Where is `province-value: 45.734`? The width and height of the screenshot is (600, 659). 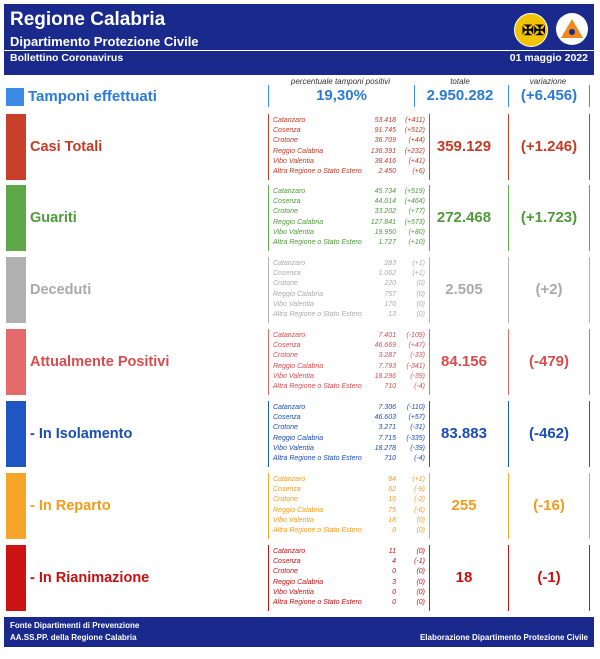
province-value: 45.734 is located at coordinates (385, 191).